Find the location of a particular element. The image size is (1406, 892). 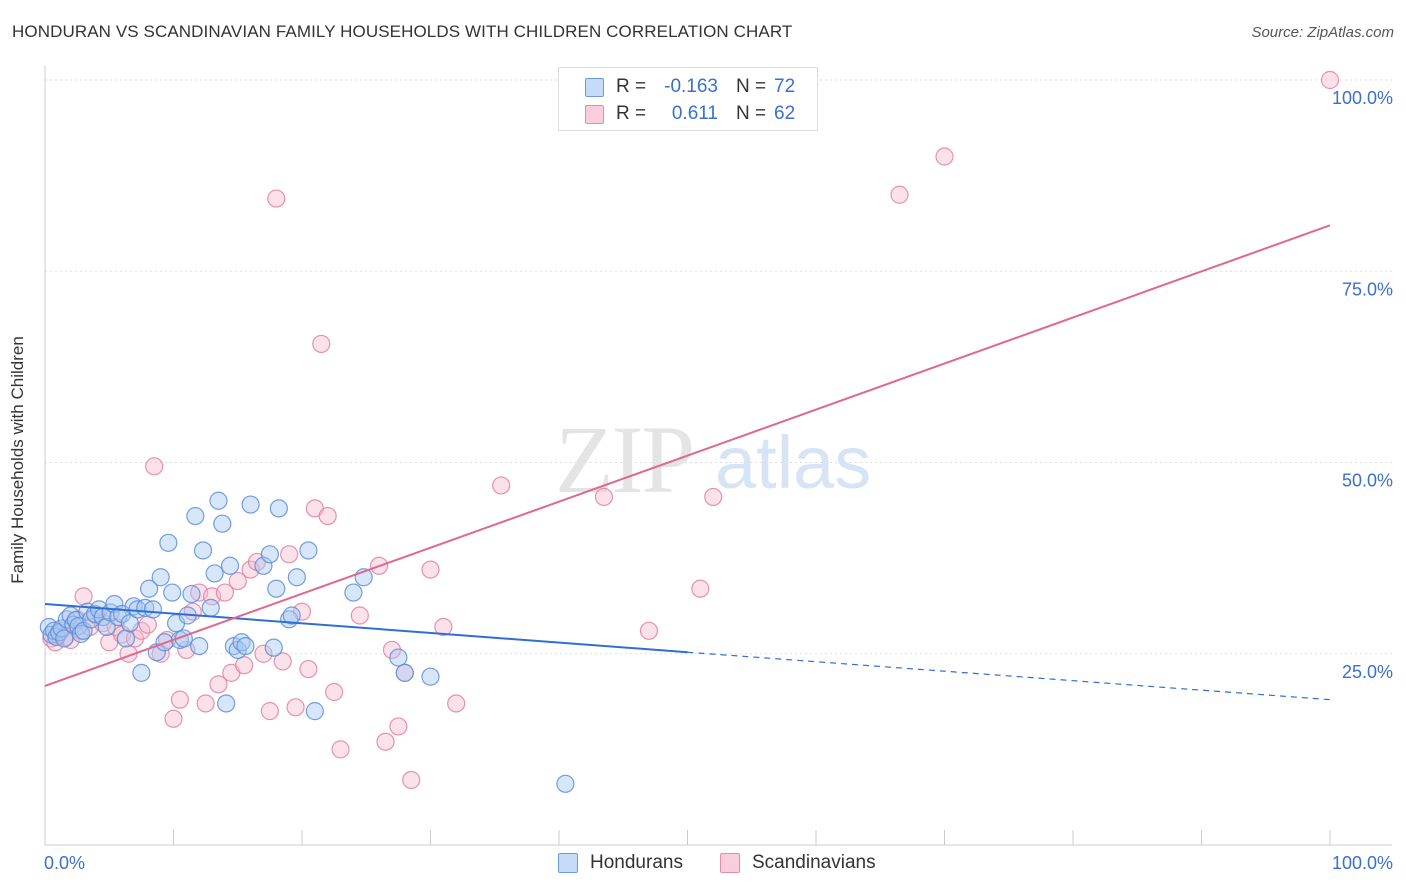

y-tick-label: 50.0% is located at coordinates (1367, 481).